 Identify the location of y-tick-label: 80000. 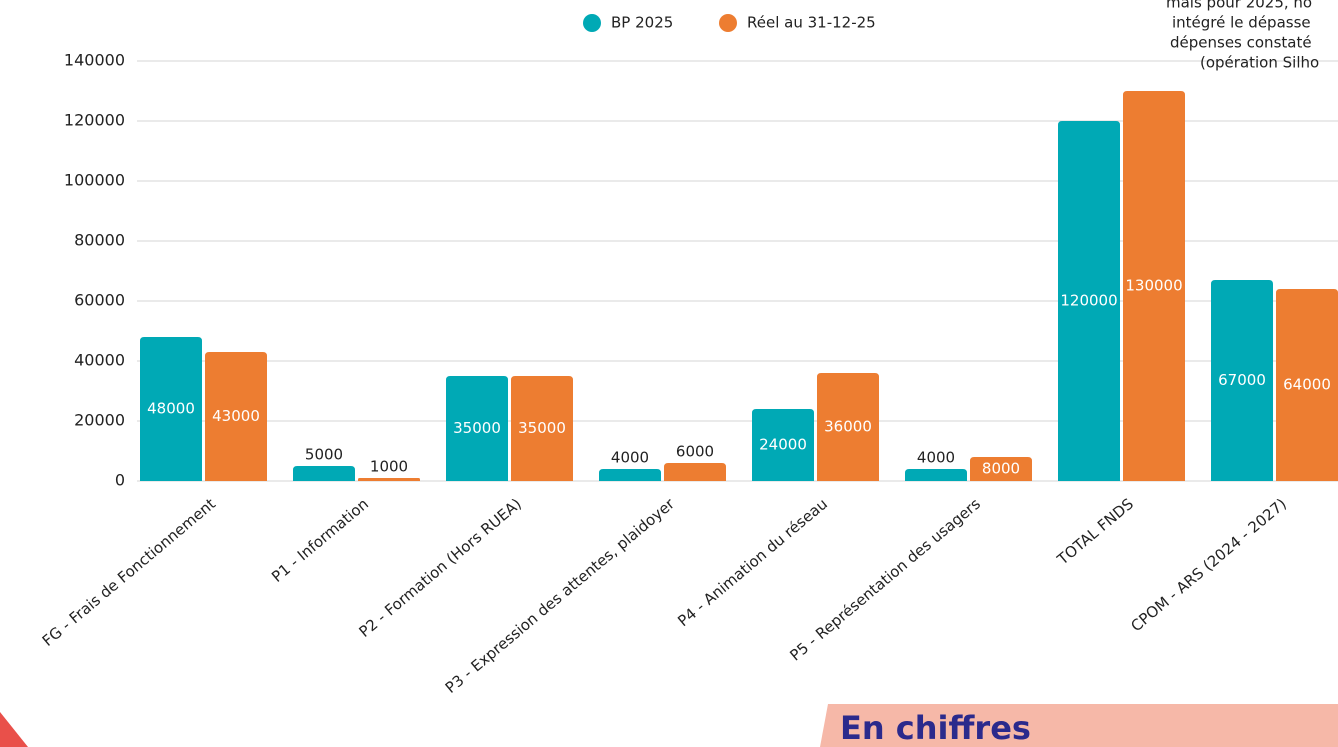
(99, 240).